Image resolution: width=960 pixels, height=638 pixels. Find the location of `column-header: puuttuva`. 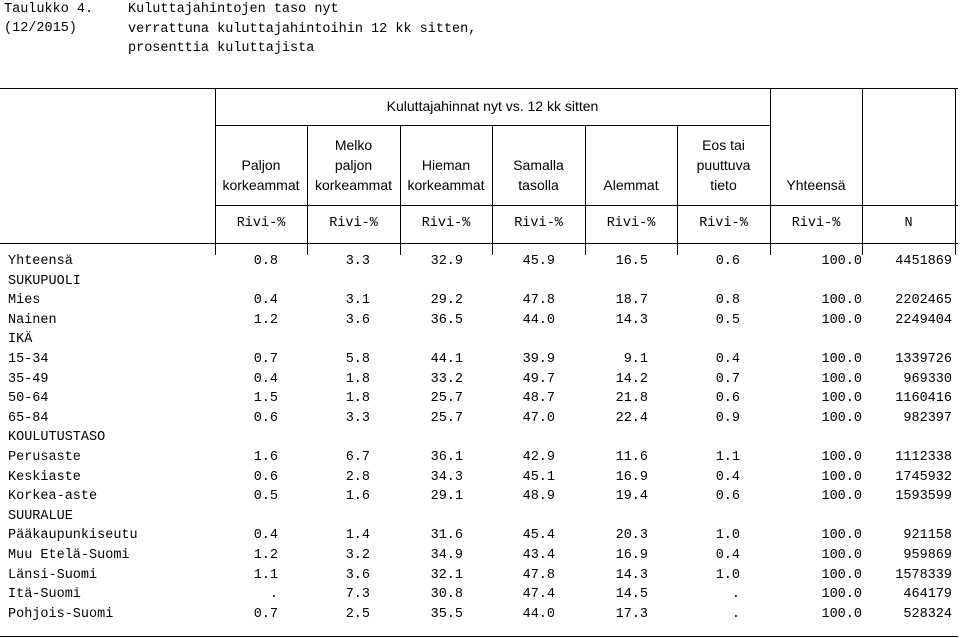

column-header: puuttuva is located at coordinates (723, 165).